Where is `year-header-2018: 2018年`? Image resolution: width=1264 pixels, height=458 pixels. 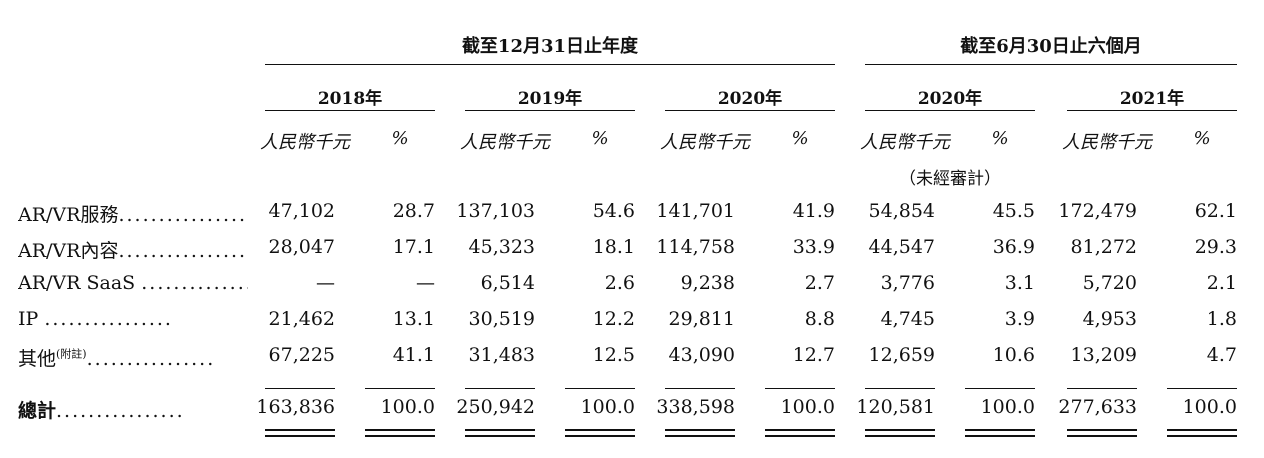 year-header-2018: 2018年 is located at coordinates (350, 99).